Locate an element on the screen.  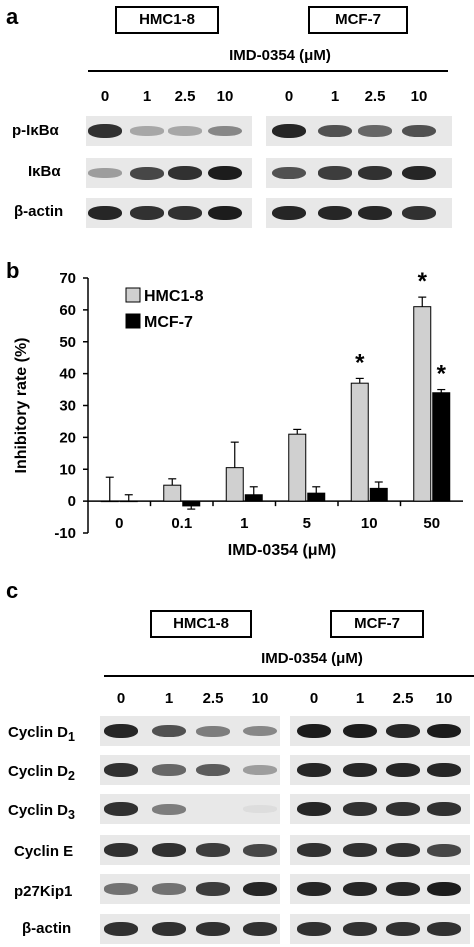
panel-c-treatment-label: IMD-0354 (μM) is located at coordinates (312, 658).